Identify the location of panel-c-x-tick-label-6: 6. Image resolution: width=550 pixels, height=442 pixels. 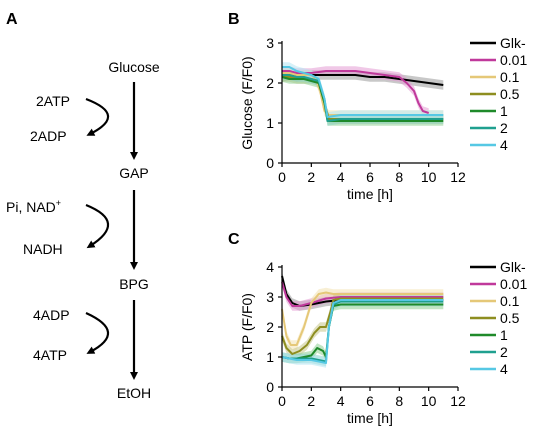
(370, 401).